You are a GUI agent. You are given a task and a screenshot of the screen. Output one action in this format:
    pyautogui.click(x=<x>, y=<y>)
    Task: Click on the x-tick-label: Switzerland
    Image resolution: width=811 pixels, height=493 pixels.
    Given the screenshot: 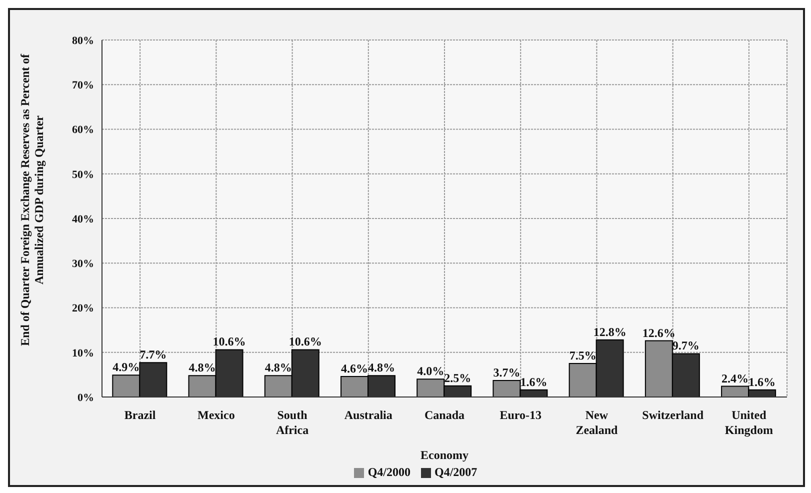 What is the action you would take?
    pyautogui.click(x=673, y=415)
    